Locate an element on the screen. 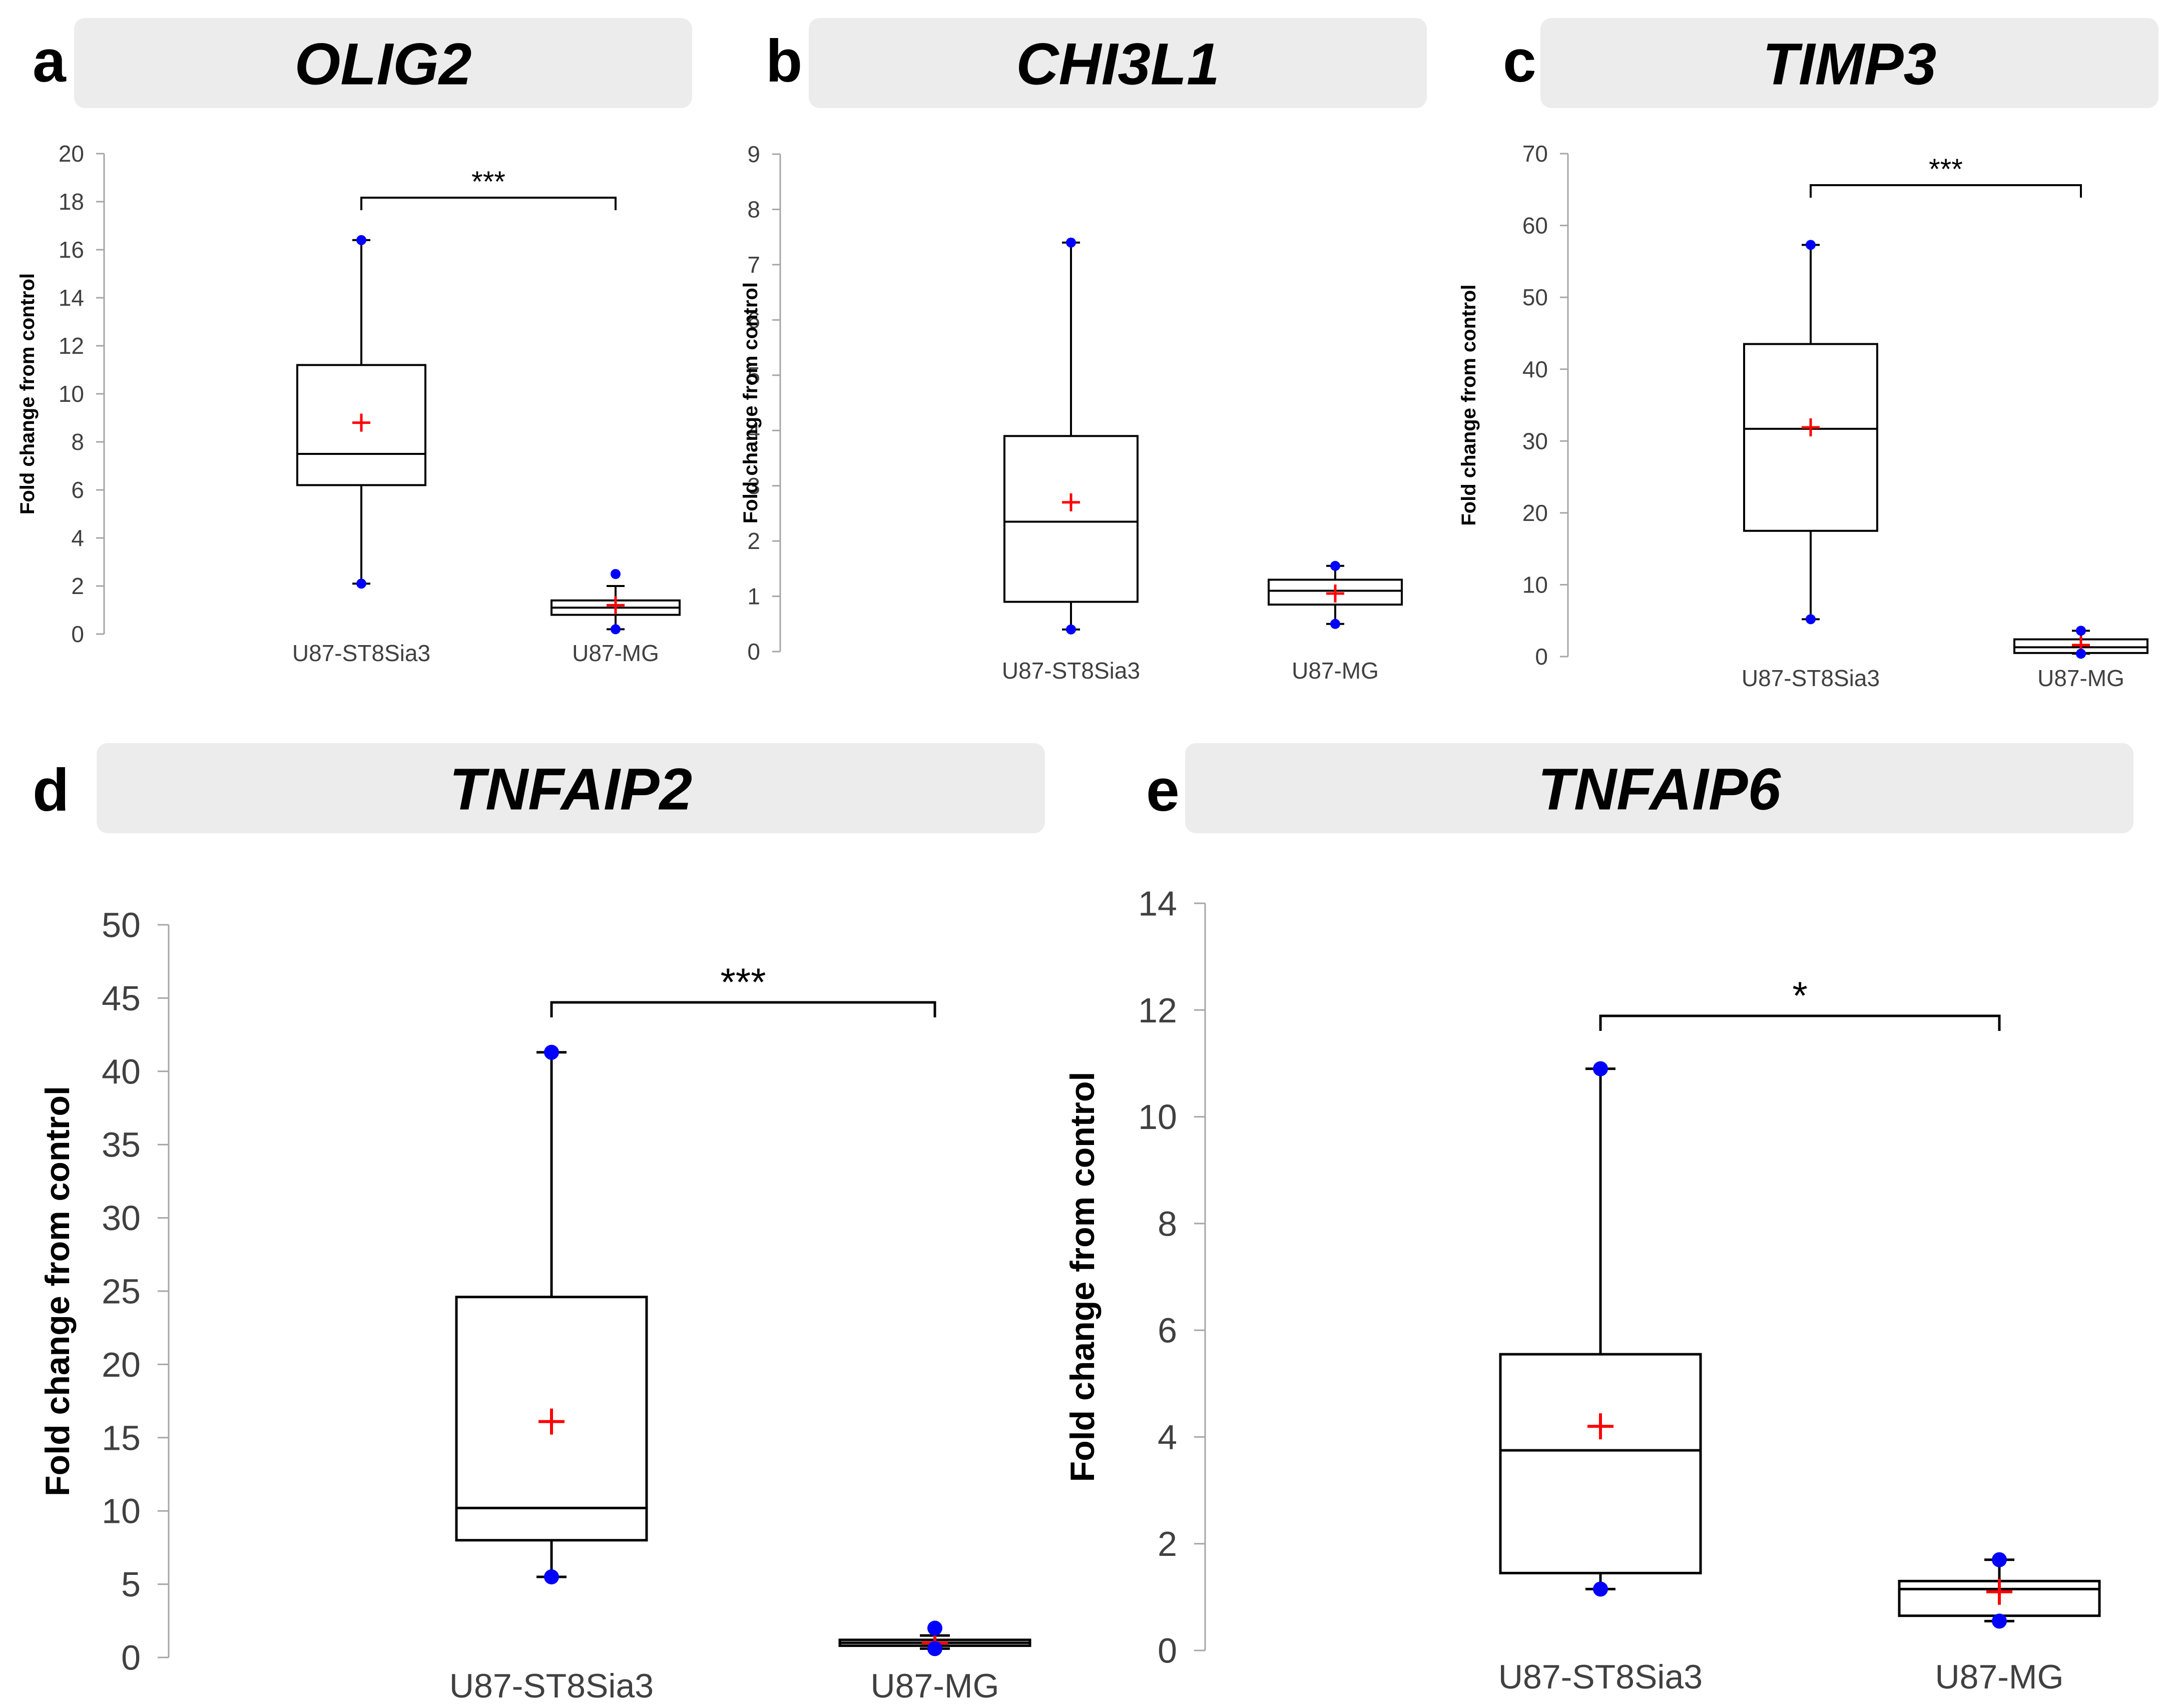 The image size is (2171, 1708). y-tick-label: 35 is located at coordinates (121, 1145).